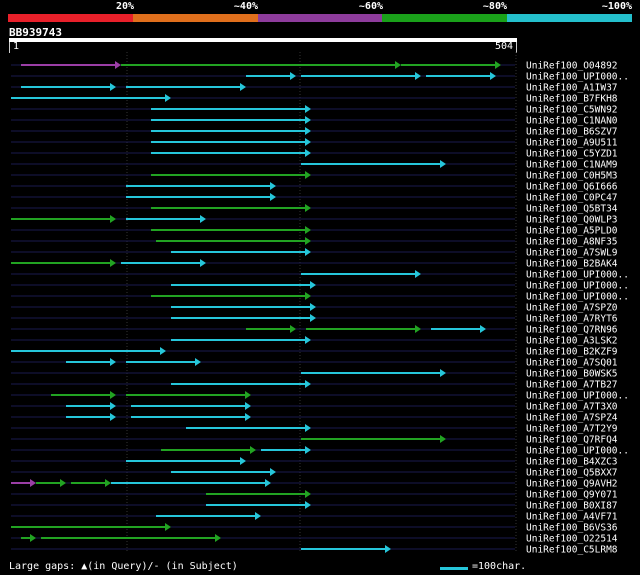 This screenshot has width=640, height=575. What do you see at coordinates (314, 407) in the screenshot?
I see `hit-row: UniRef100_A7T3X0` at bounding box center [314, 407].